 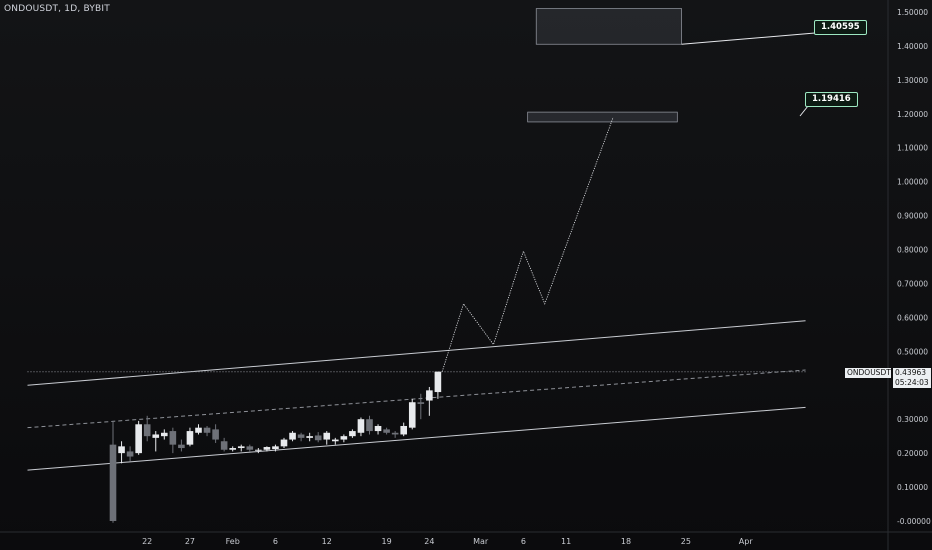 I want to click on y-tick-label: 1.40000, so click(x=912, y=46).